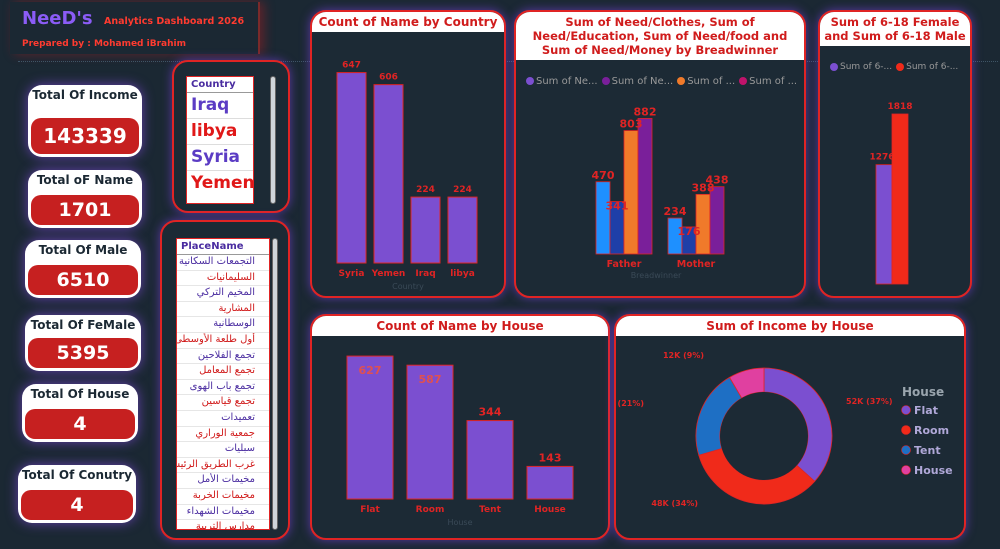  Describe the element at coordinates (430, 432) in the screenshot. I see `bar-room` at that location.